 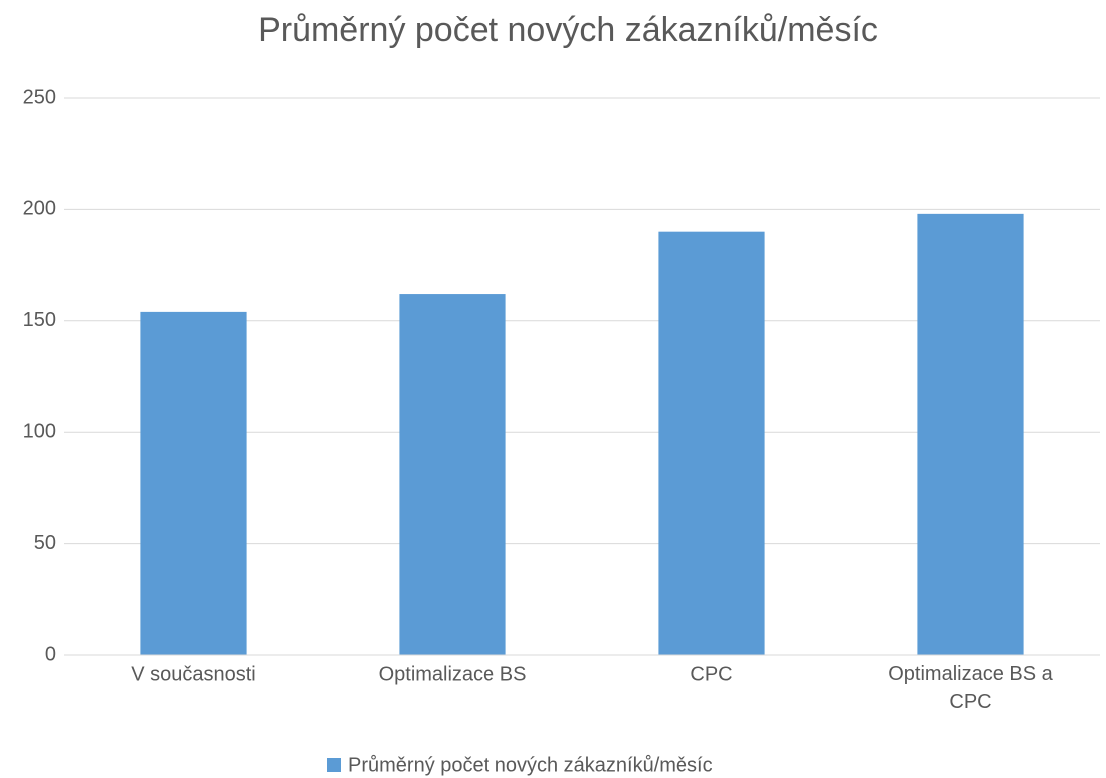 I want to click on x-tick-label: V současnosti, so click(x=193, y=674).